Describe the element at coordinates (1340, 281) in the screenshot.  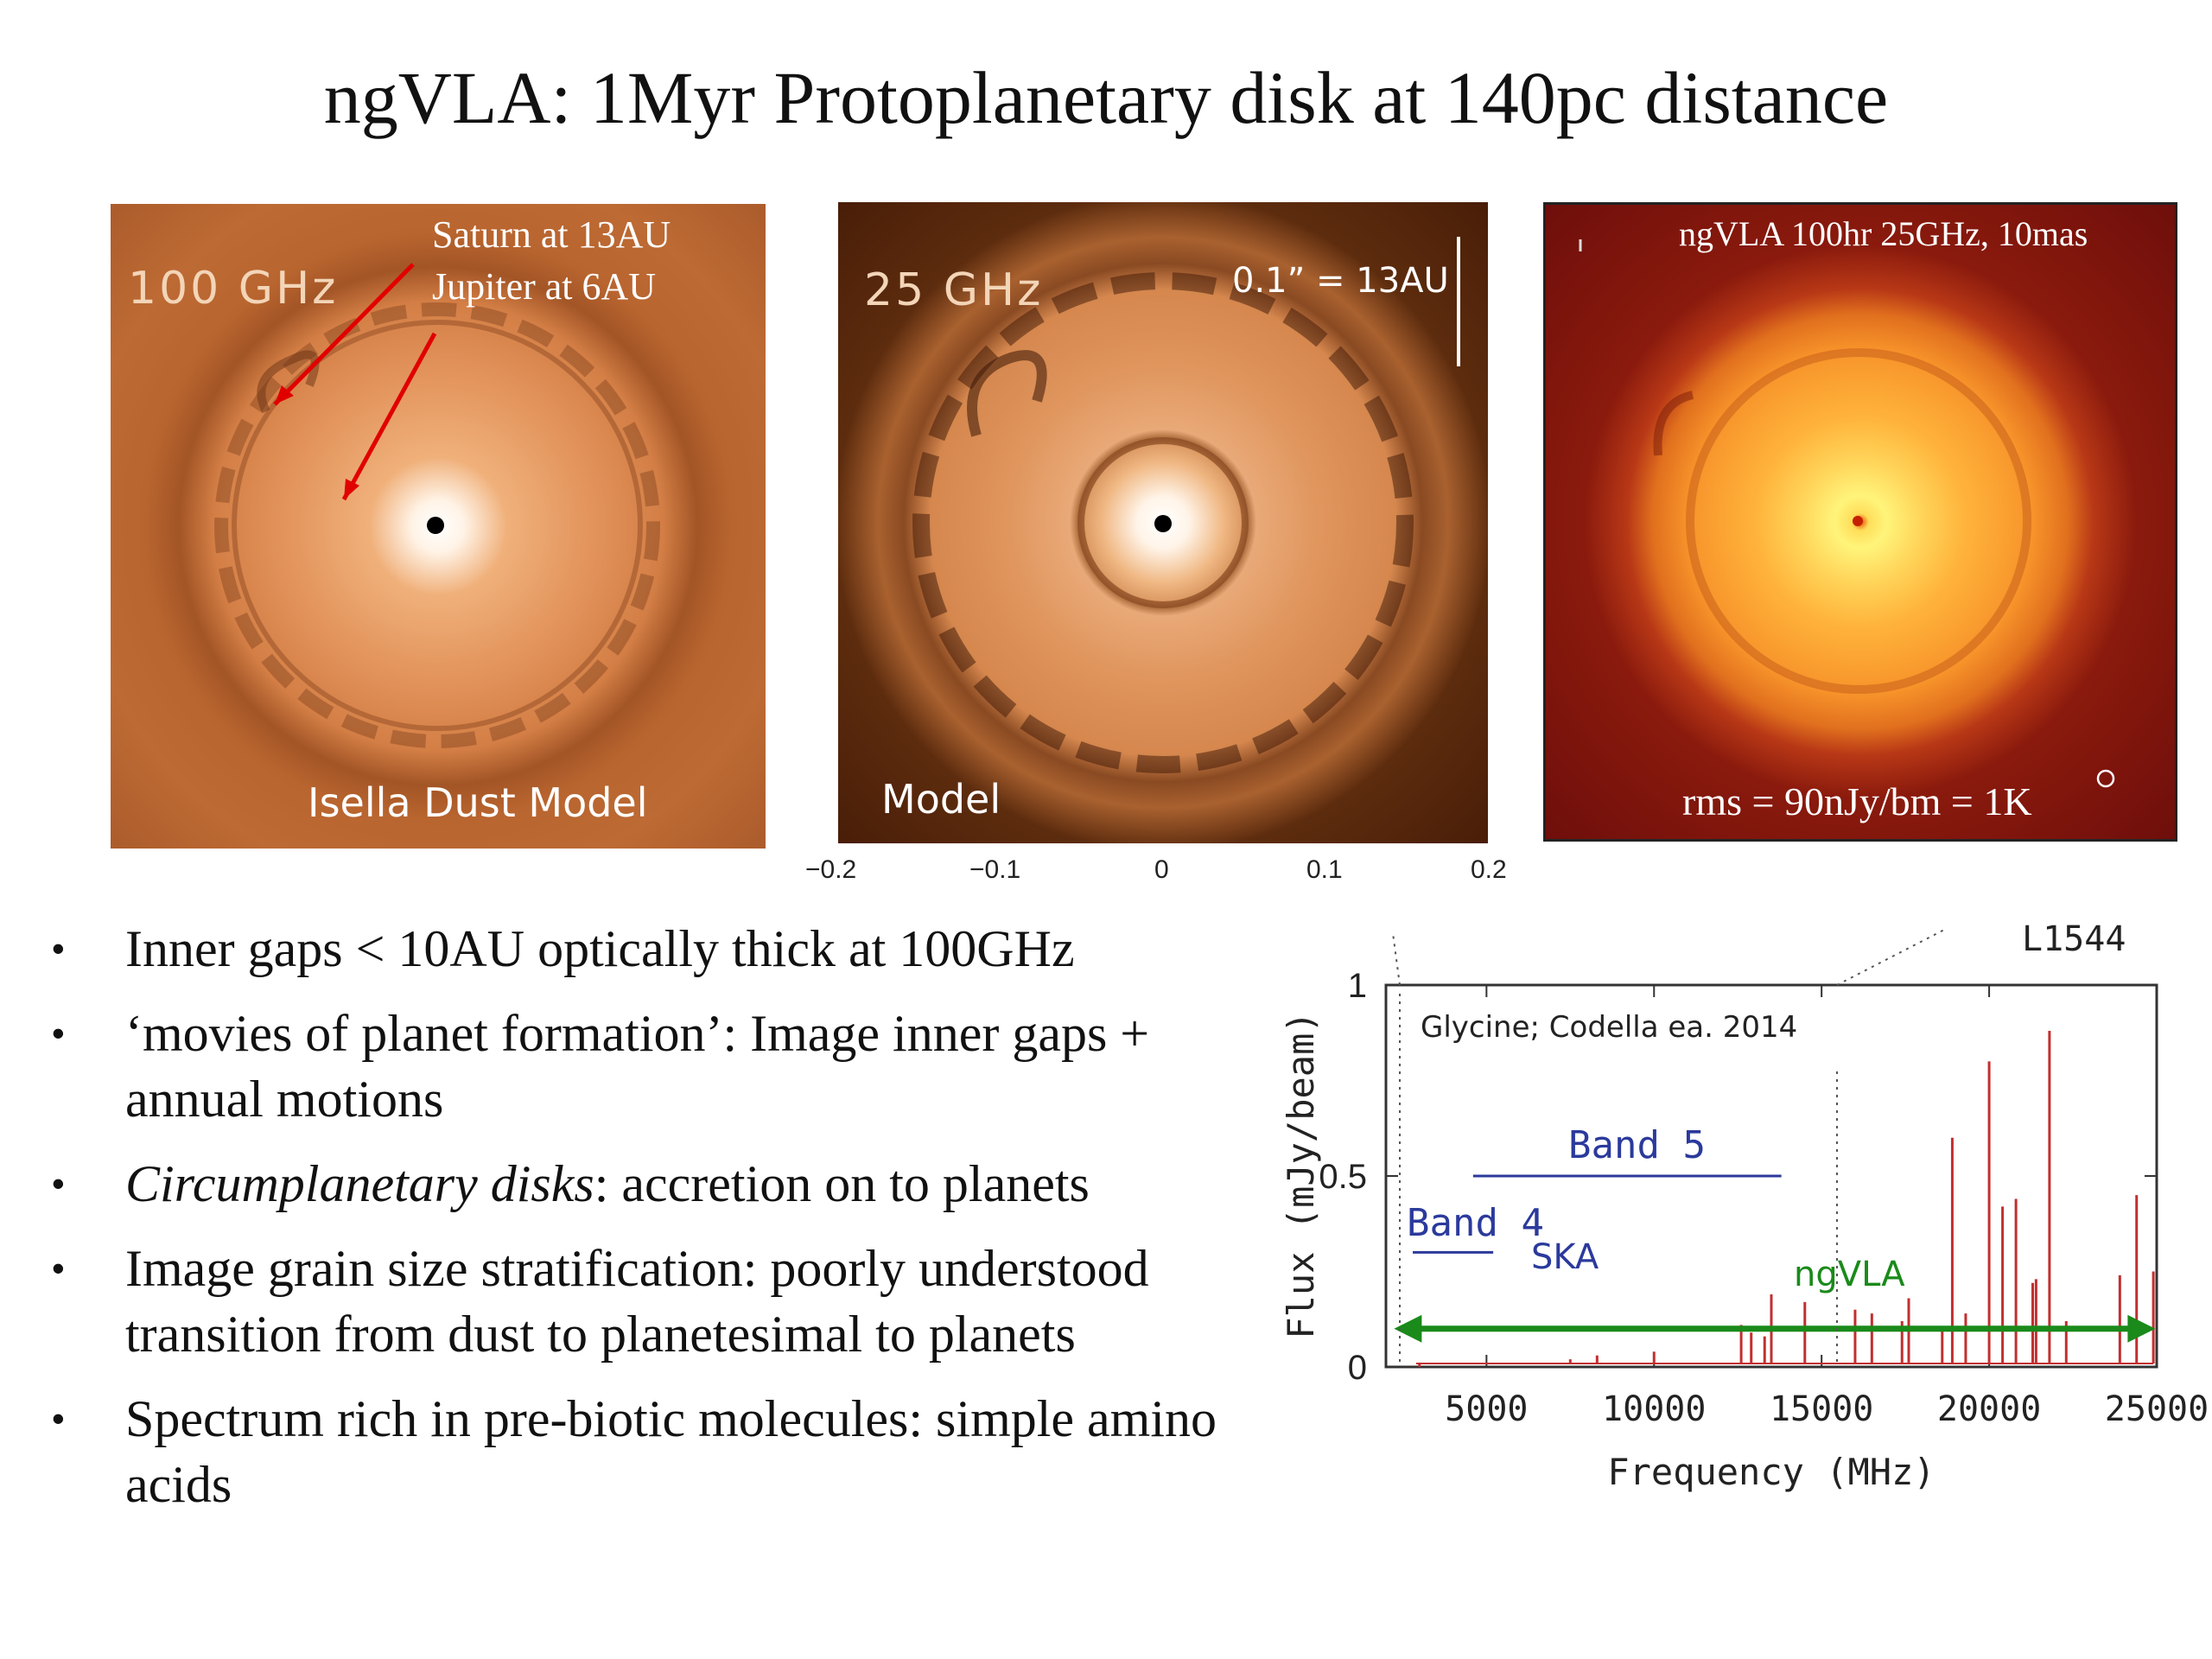
I see `scale-bar-label: 0.1” = 13AU` at that location.